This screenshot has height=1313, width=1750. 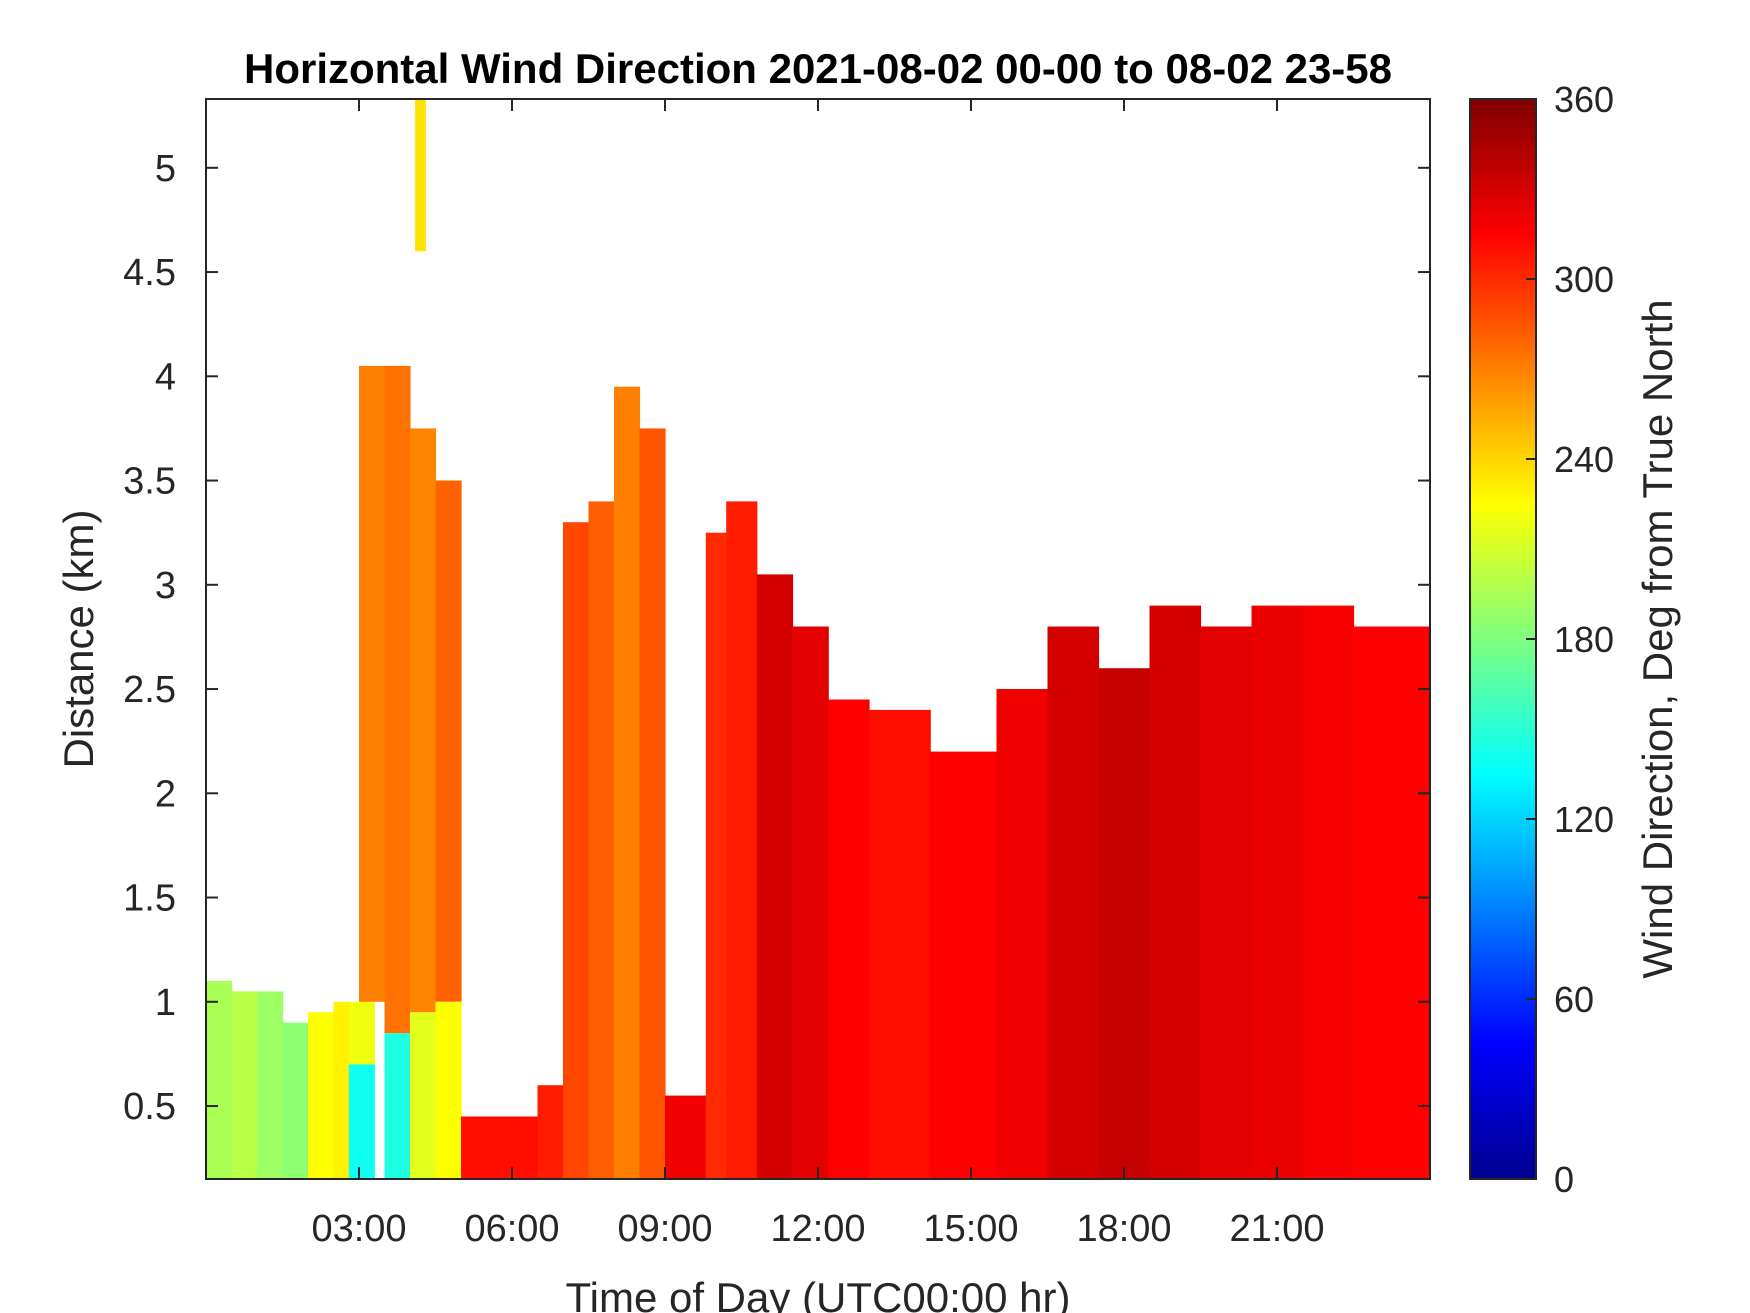 What do you see at coordinates (149, 690) in the screenshot?
I see `y-tick-label: 2.5` at bounding box center [149, 690].